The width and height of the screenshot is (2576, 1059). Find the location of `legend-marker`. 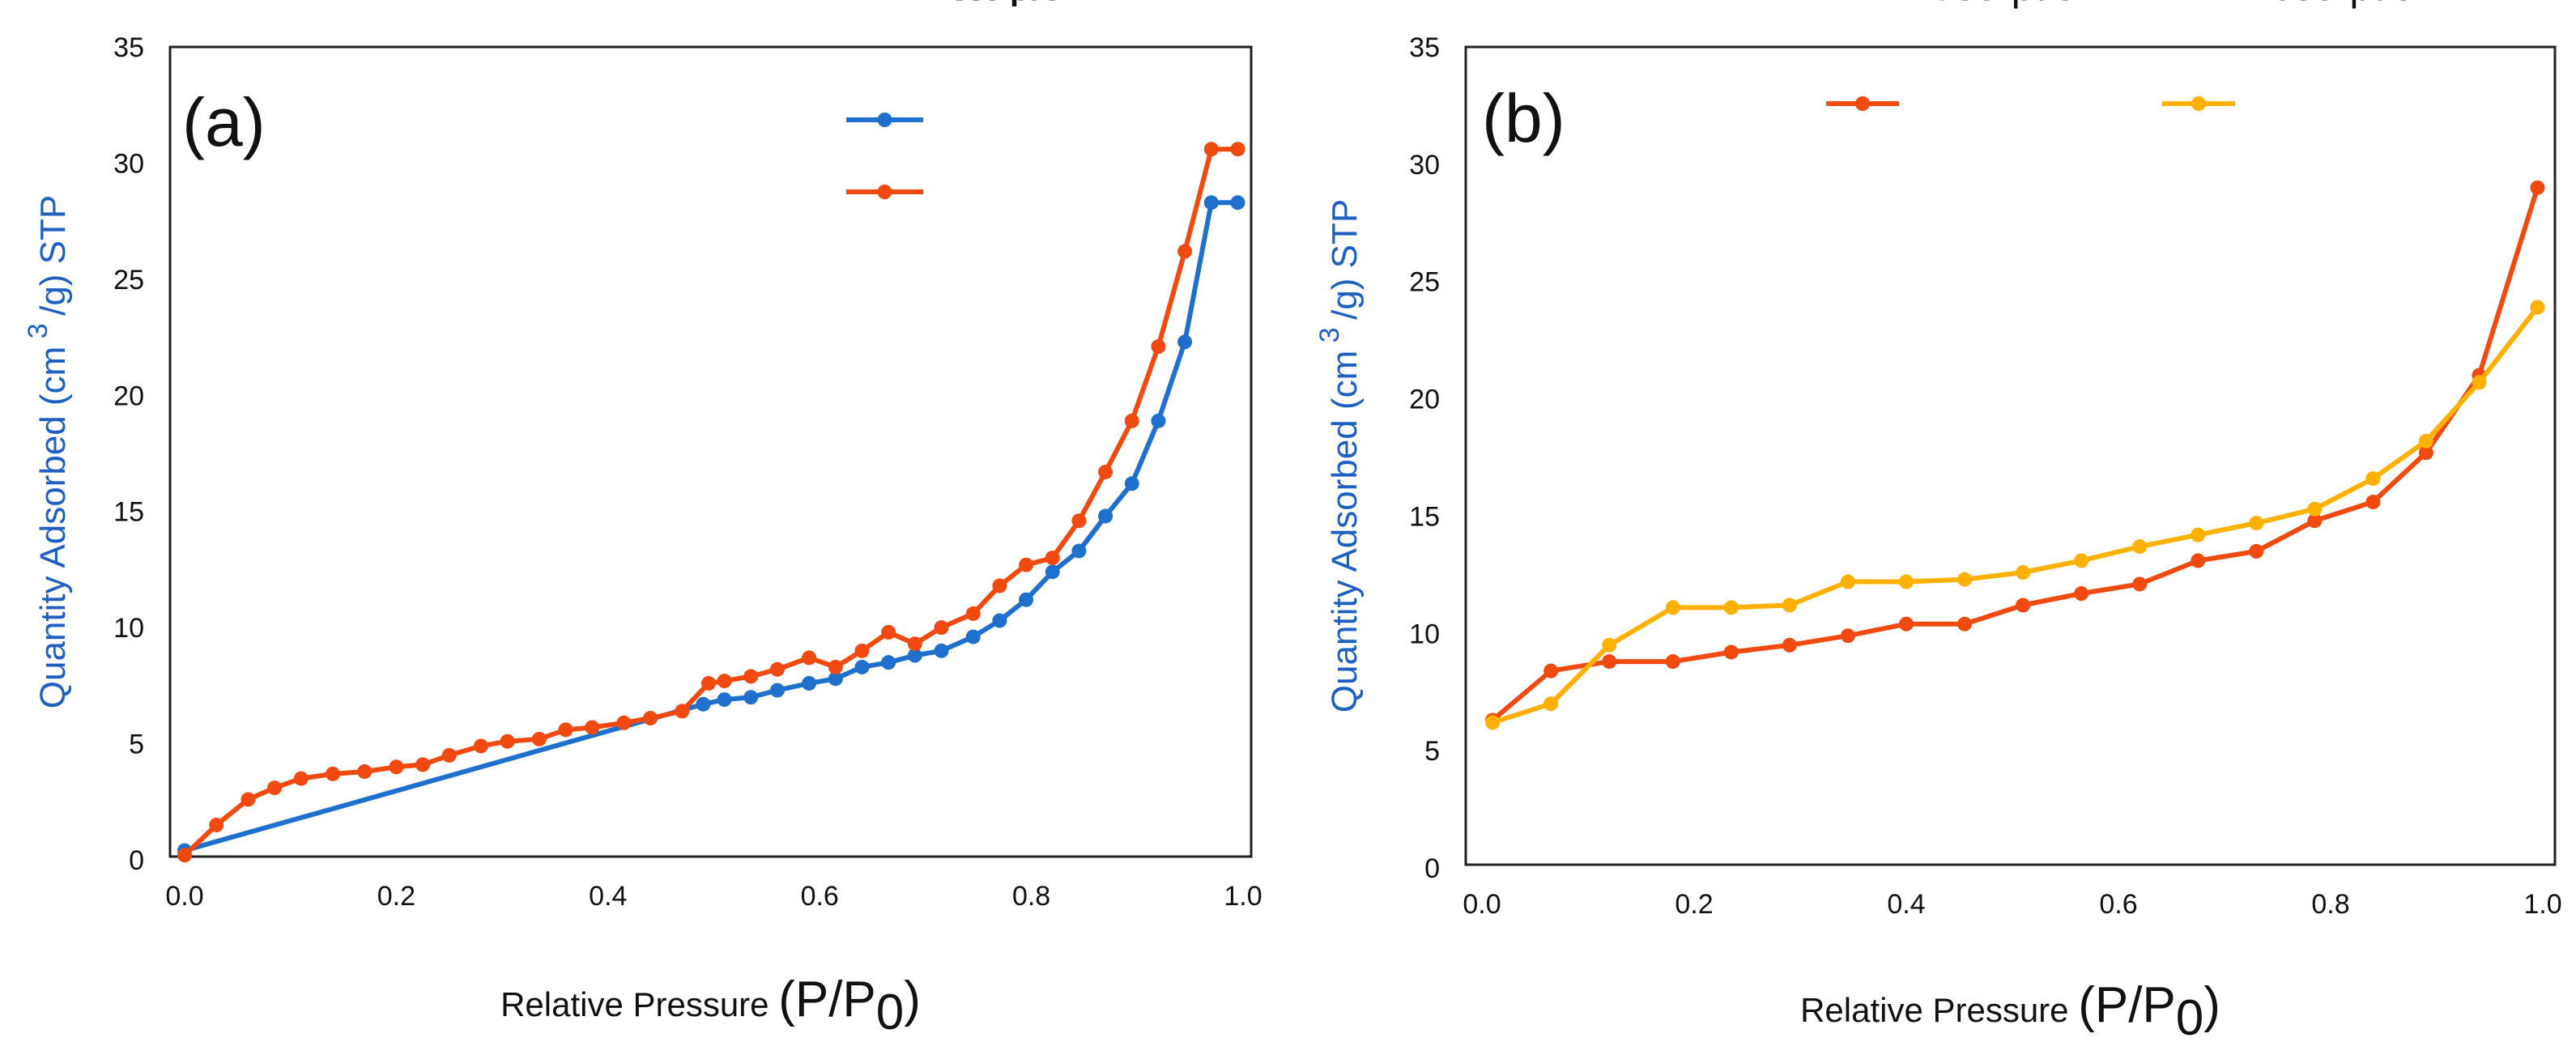

legend-marker is located at coordinates (2198, 103).